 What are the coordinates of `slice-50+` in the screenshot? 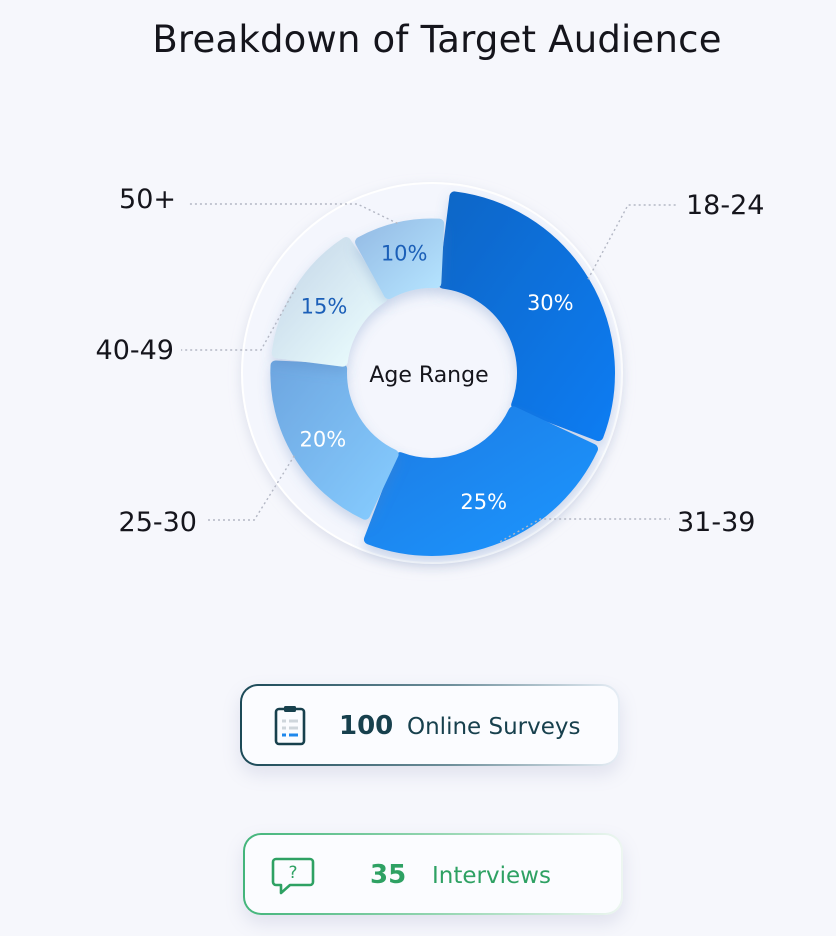 It's located at (400, 259).